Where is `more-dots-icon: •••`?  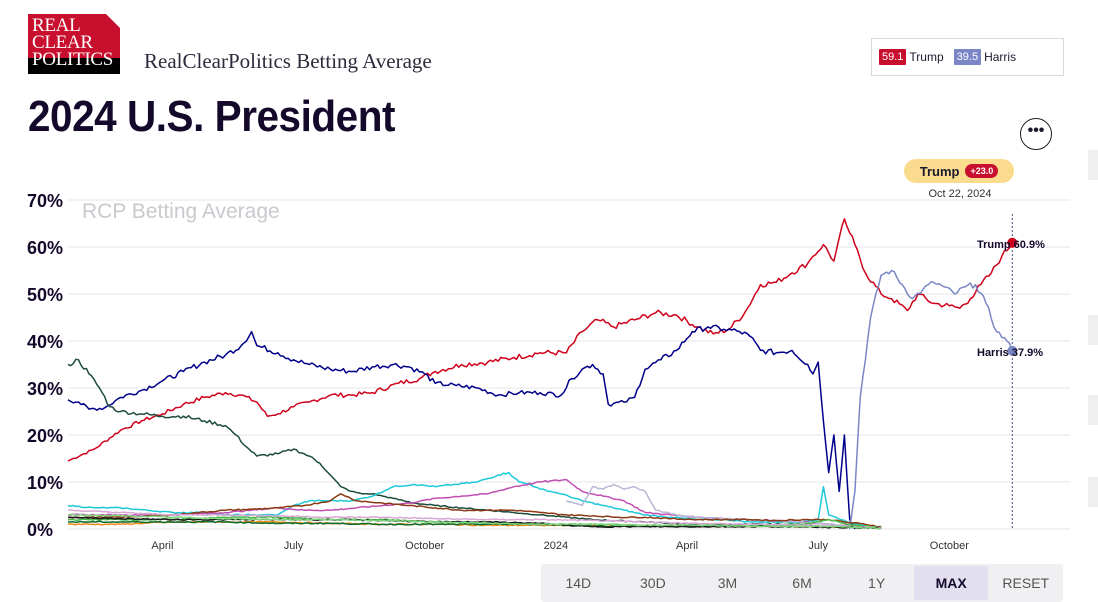 more-dots-icon: ••• is located at coordinates (1036, 130).